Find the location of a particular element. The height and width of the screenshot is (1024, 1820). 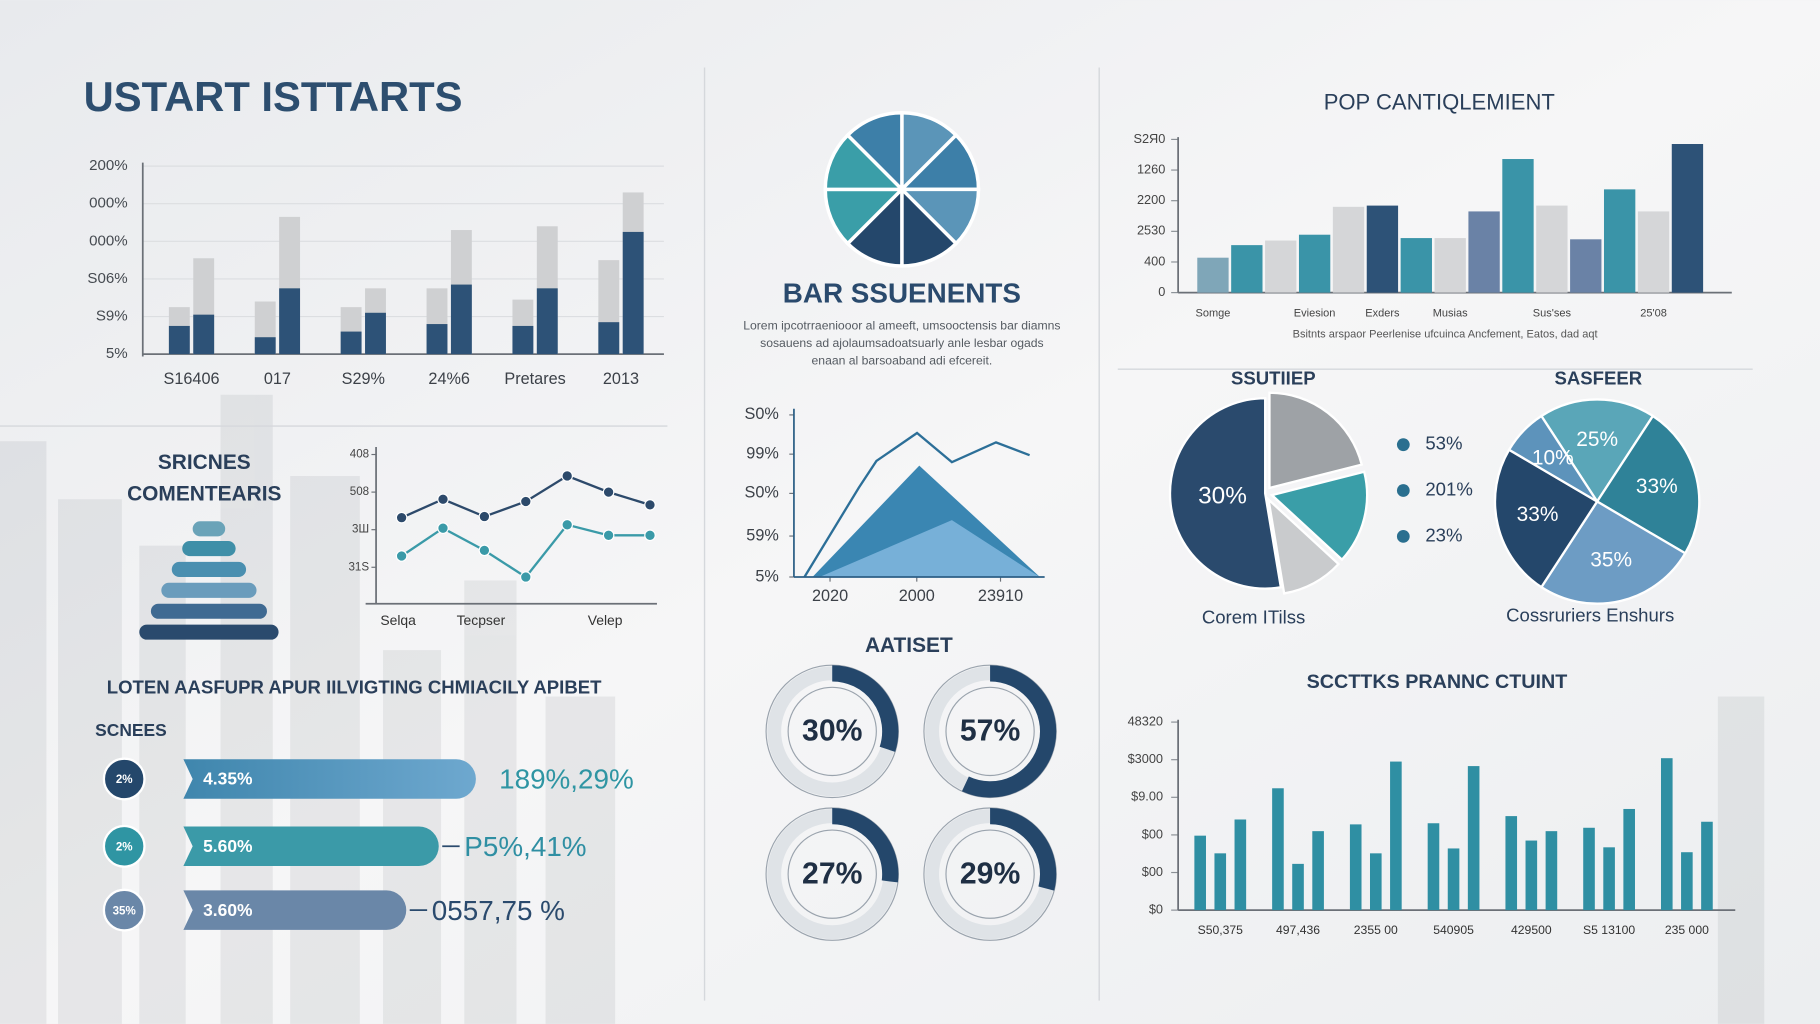

x-tick-label: 2020 is located at coordinates (830, 596).